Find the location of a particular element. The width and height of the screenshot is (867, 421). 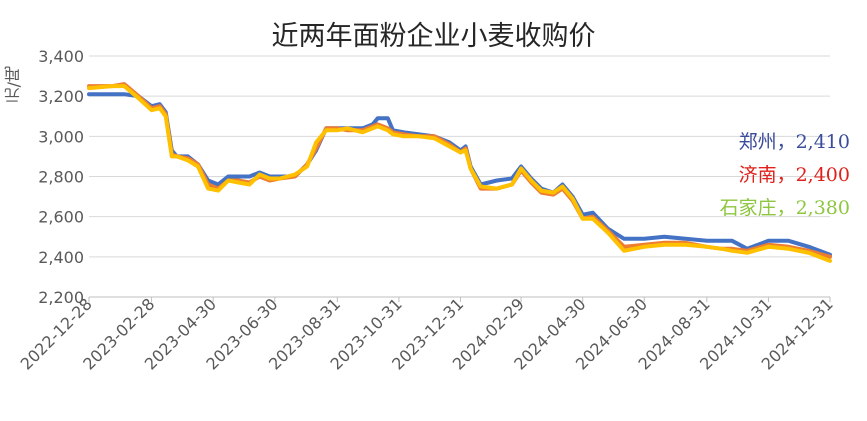

y-axis-ticks: 2,200 2,400 2,600 2,800 3,000 3,200 3,400 is located at coordinates (61, 177).